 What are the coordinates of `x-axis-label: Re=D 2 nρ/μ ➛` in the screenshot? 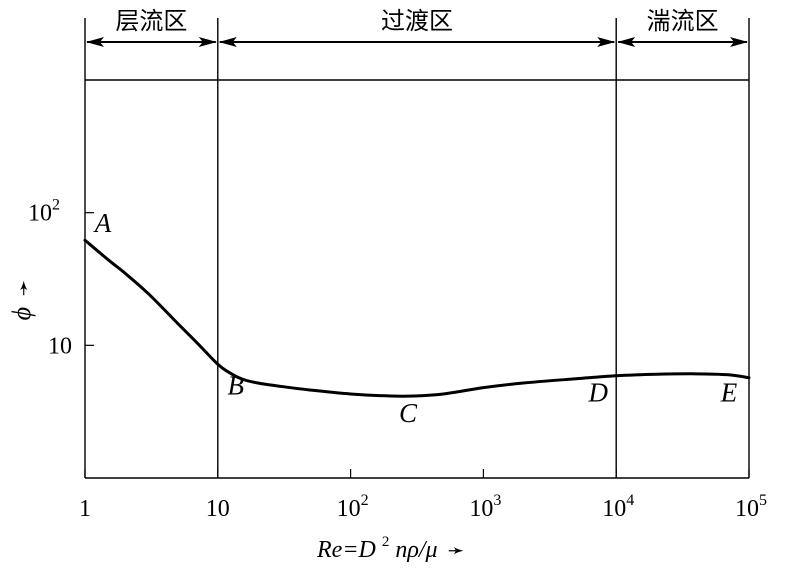 It's located at (390, 544).